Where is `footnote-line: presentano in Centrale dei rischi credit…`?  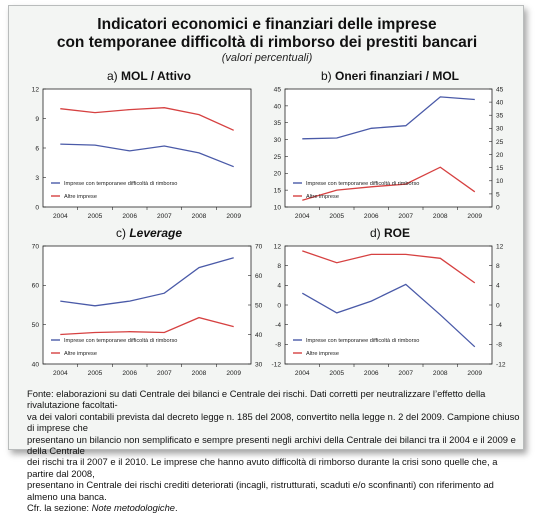 footnote-line: presentano in Centrale dei rischi credit… is located at coordinates (260, 490).